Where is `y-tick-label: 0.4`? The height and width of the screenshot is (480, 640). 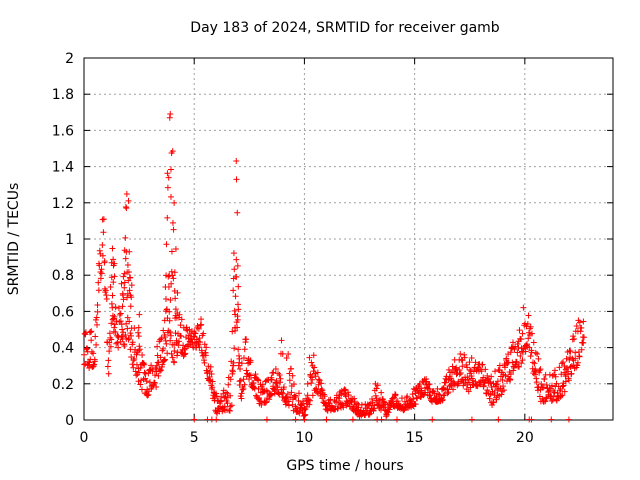 y-tick-label: 0.4 is located at coordinates (63, 349).